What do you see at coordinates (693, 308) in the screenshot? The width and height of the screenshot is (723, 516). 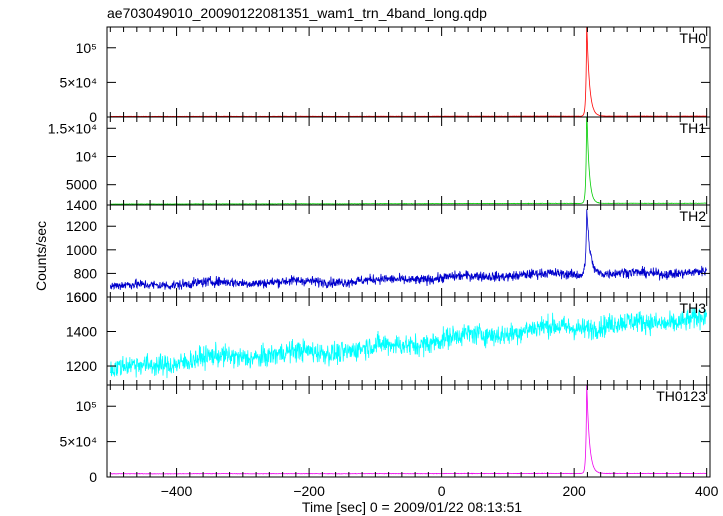 I see `panel-label-th3: TH3` at bounding box center [693, 308].